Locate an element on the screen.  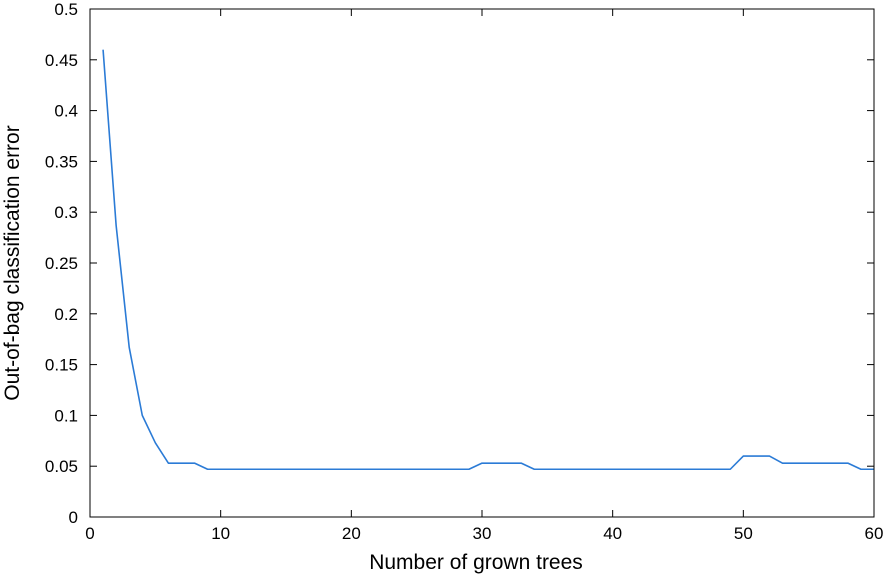
x-tick-label: 30 is located at coordinates (482, 533).